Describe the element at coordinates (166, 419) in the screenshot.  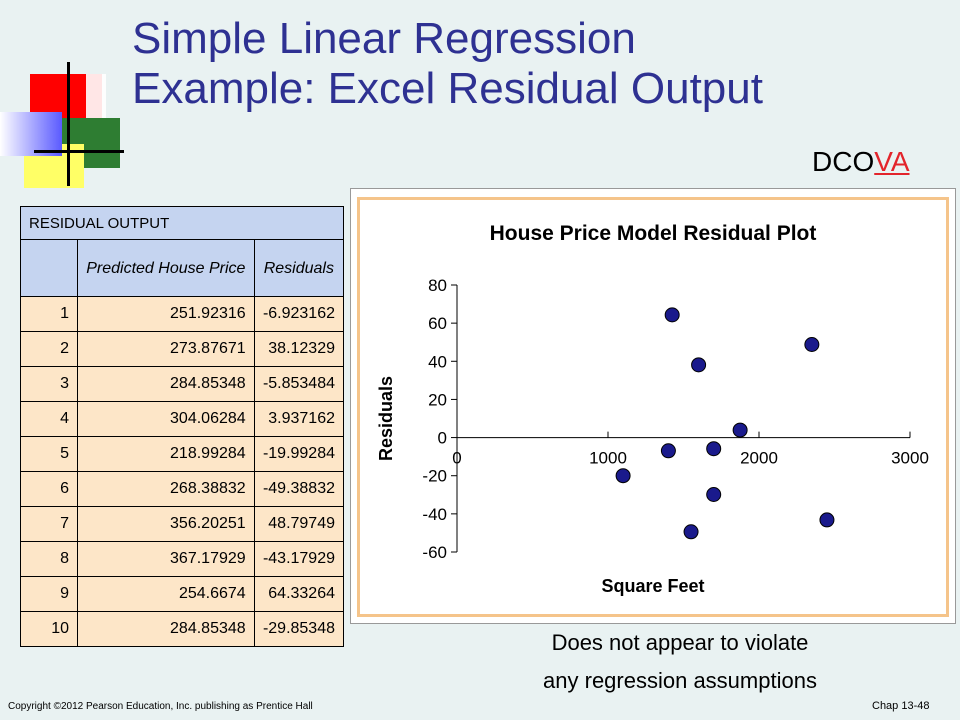
I see `cell-predicted: 304.06284` at that location.